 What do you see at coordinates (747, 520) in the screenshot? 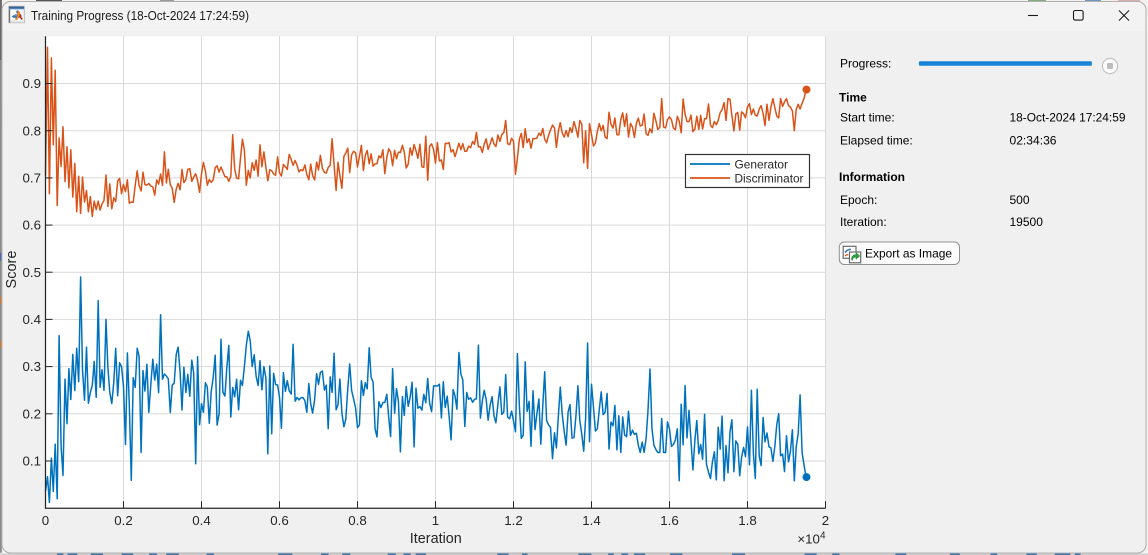
I see `svg-text: 1.8` at bounding box center [747, 520].